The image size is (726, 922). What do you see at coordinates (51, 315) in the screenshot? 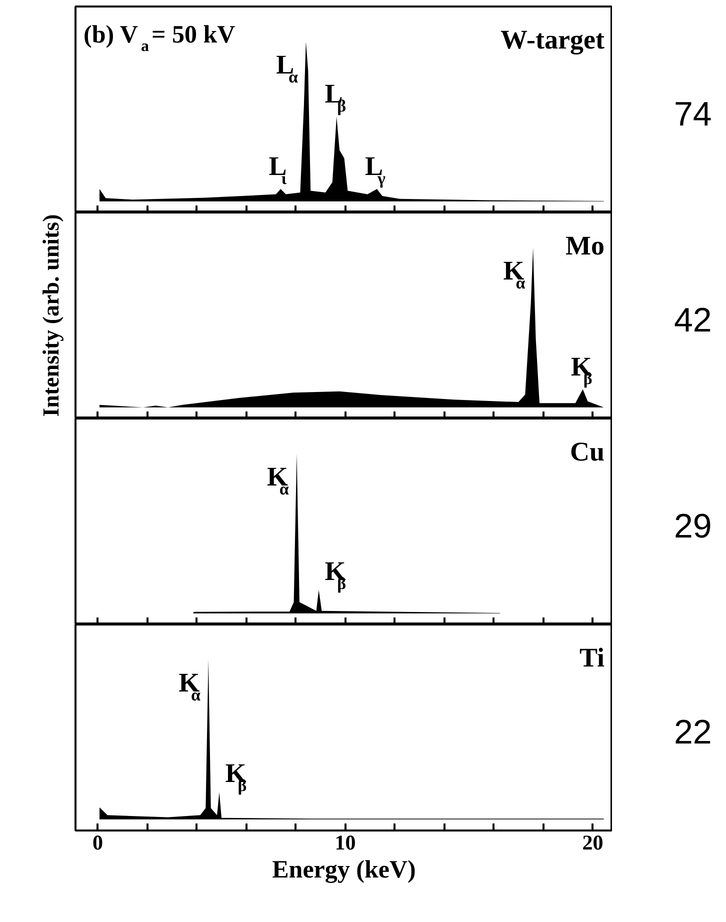
I see `y-axis-title: Intensity (arb. units)` at bounding box center [51, 315].